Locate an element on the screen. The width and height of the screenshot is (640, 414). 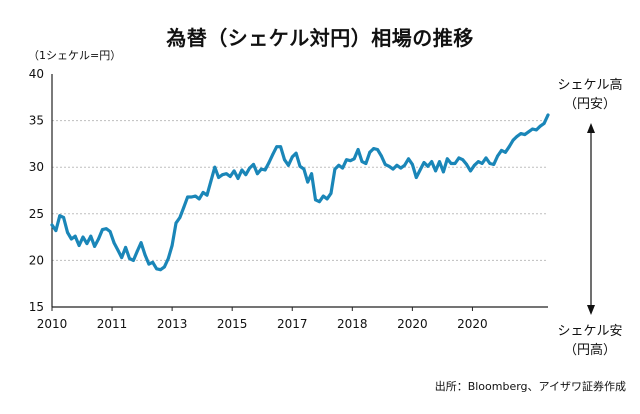
y-tick-label: 35 is located at coordinates (36, 121).